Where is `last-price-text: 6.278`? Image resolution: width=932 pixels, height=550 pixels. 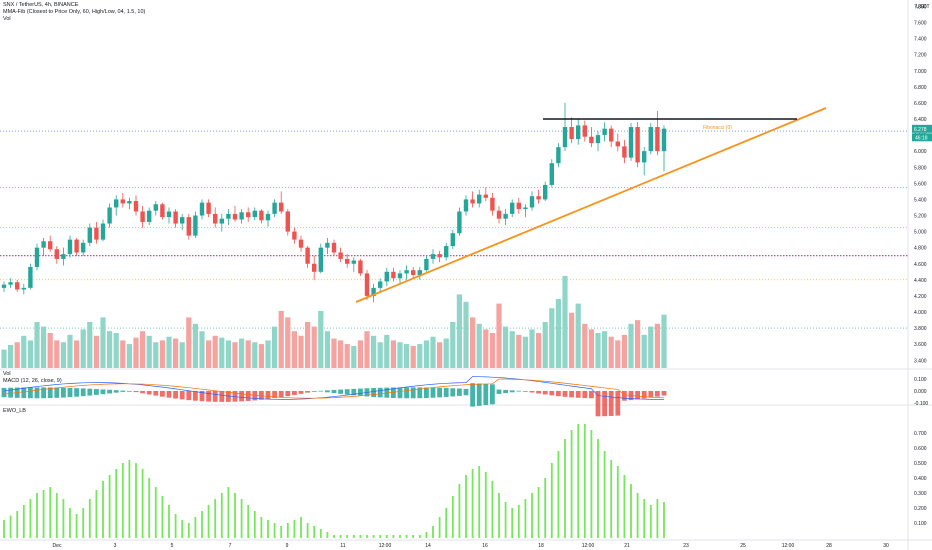 last-price-text: 6.278 is located at coordinates (920, 130).